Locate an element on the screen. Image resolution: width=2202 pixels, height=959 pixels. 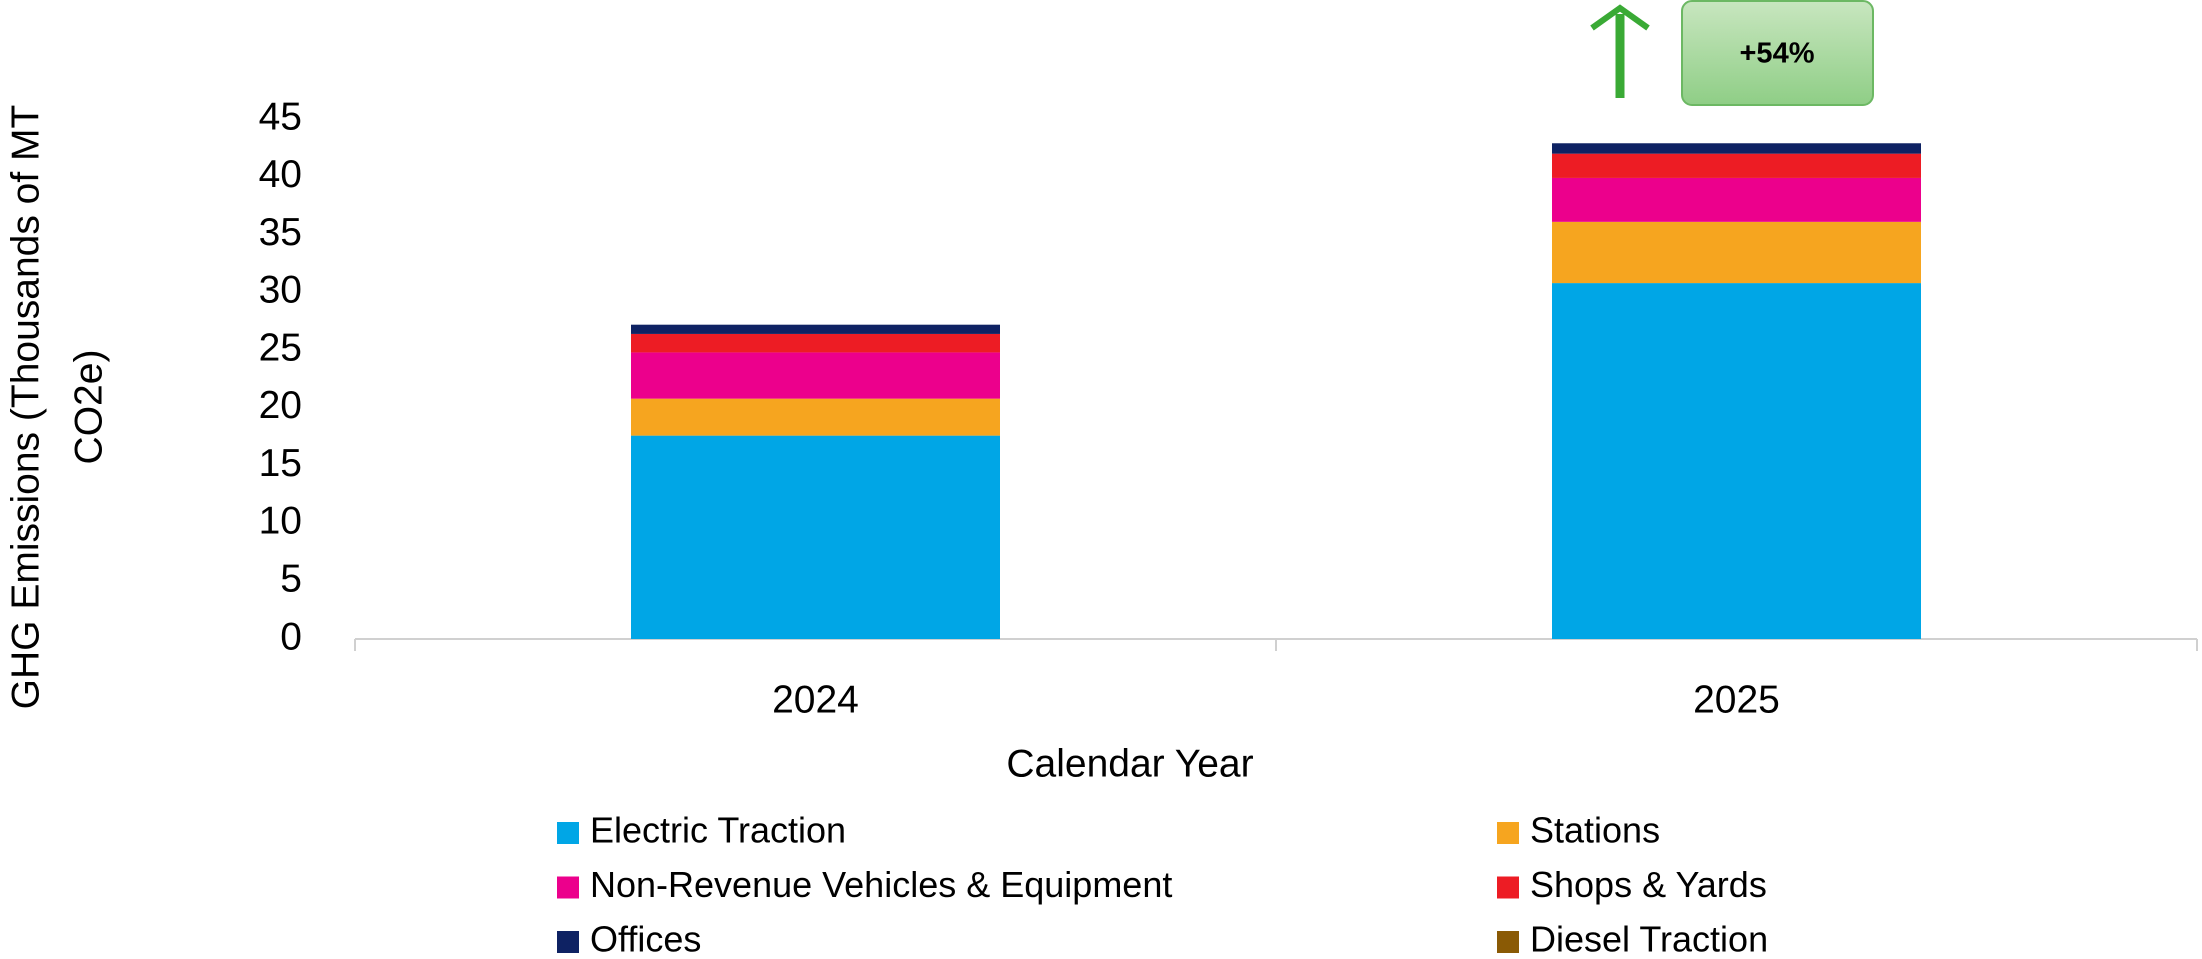
y-tick-label: 35 is located at coordinates (280, 232).